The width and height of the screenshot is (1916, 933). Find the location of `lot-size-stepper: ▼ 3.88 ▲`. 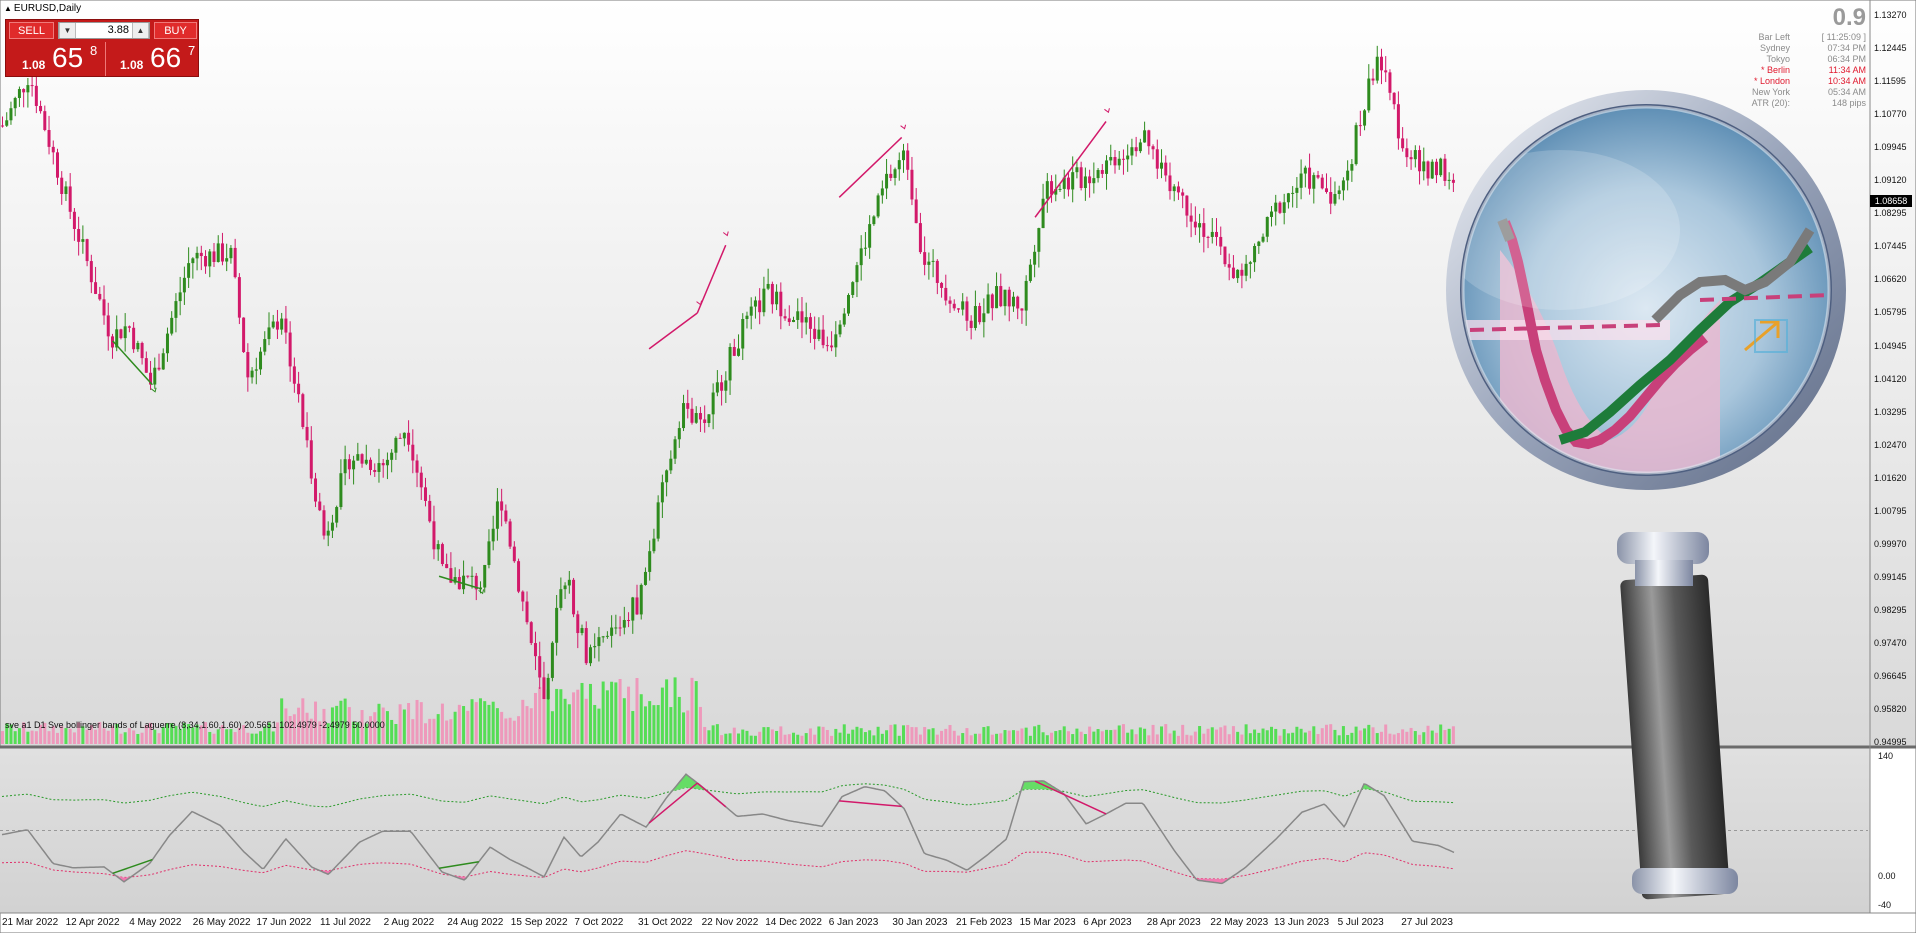

lot-size-stepper: ▼ 3.88 ▲ is located at coordinates (104, 30).